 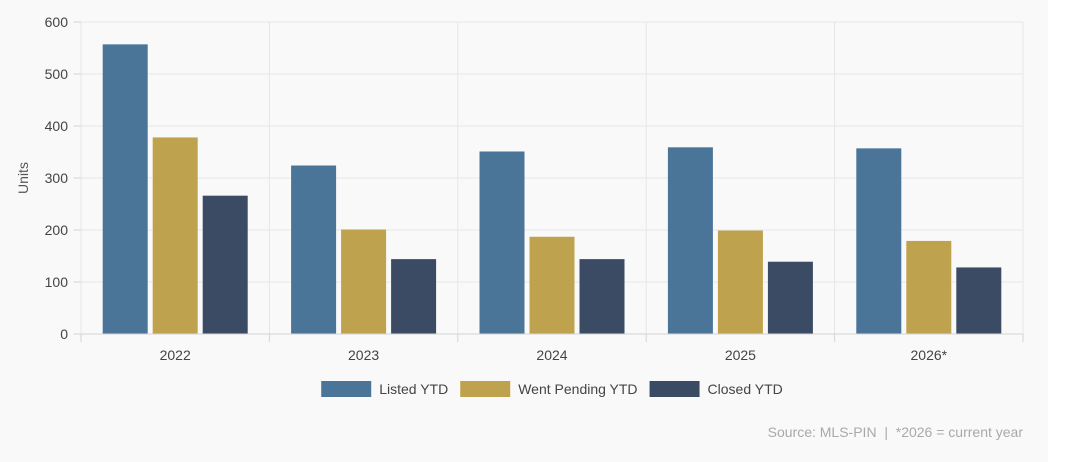 What do you see at coordinates (790, 297) in the screenshot?
I see `bar-closed-ytd-2025` at bounding box center [790, 297].